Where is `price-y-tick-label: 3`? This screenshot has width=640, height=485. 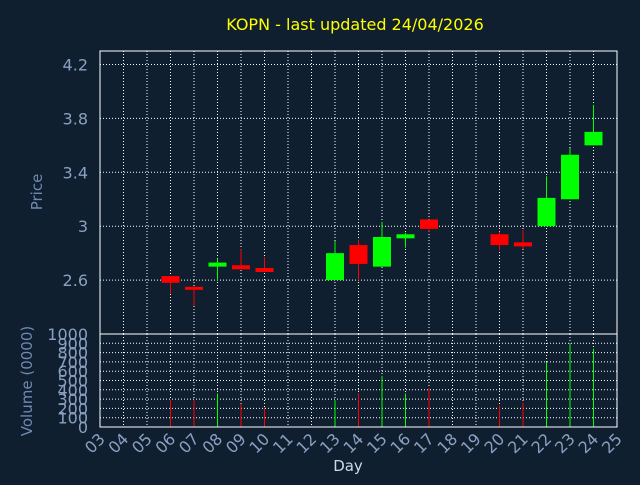 price-y-tick-label: 3 is located at coordinates (83, 226).